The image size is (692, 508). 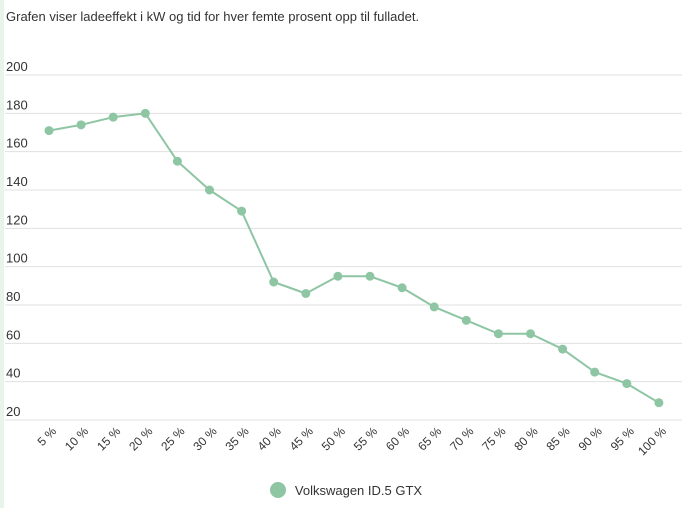 What do you see at coordinates (365, 438) in the screenshot?
I see `x-tick-label-11: 55 %` at bounding box center [365, 438].